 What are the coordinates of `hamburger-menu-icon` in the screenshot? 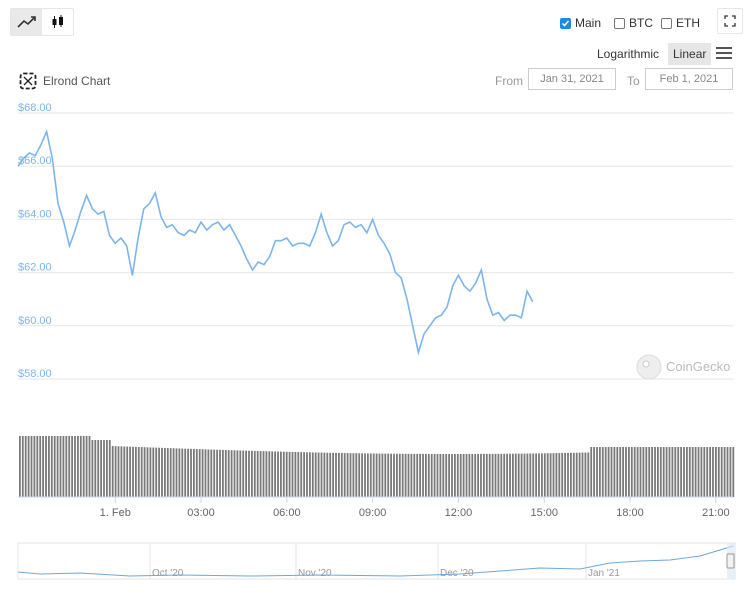 It's located at (724, 53).